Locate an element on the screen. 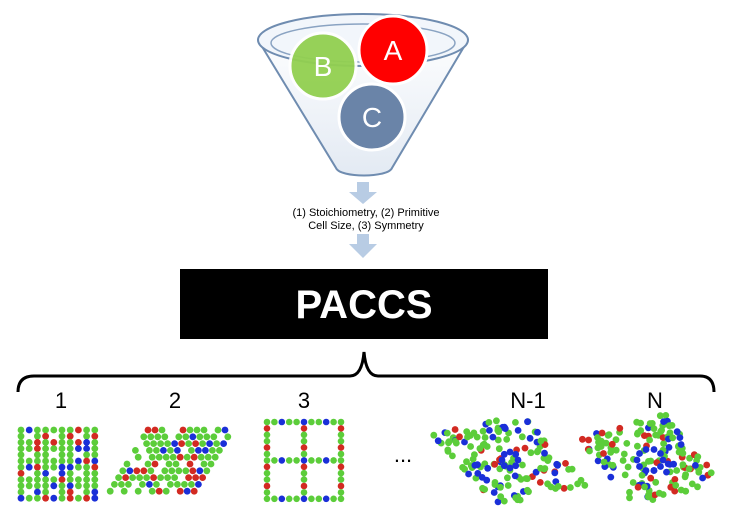  element-b-label: B is located at coordinates (323, 66).